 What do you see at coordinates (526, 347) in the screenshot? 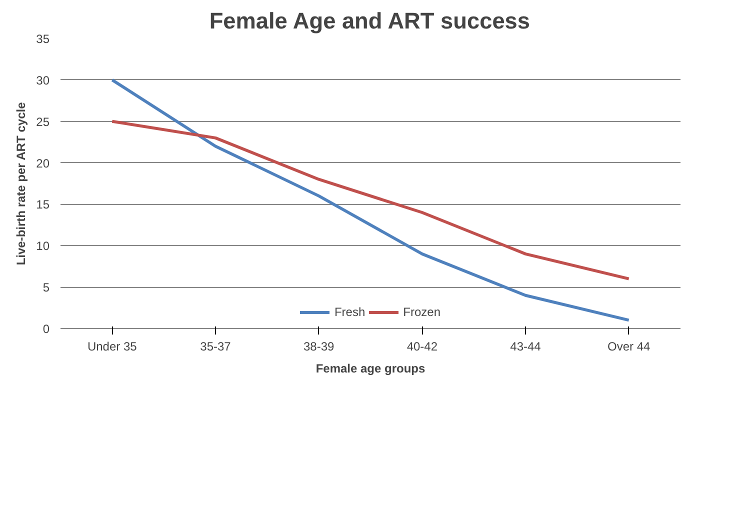
I see `x-tick-label: 43-44` at bounding box center [526, 347].